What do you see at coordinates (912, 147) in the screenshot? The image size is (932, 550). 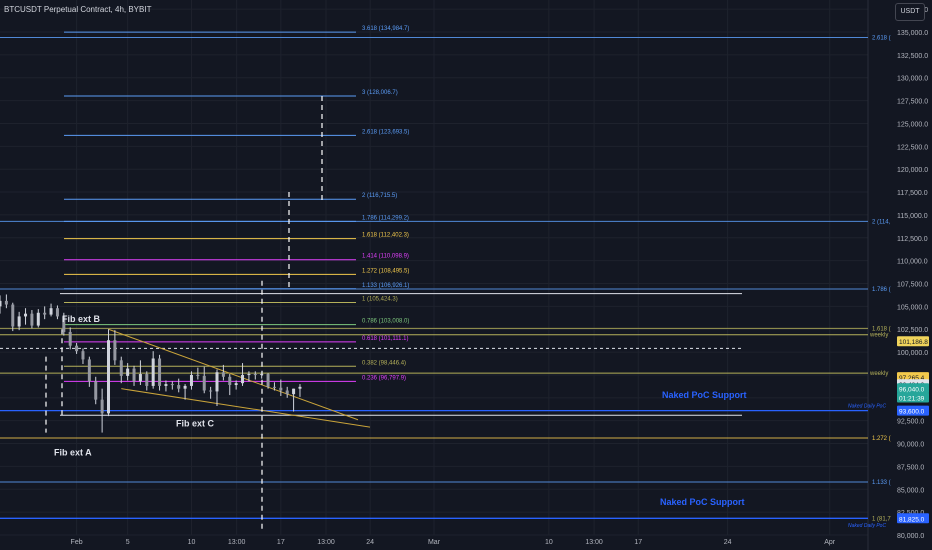 I see `y-tick-label: 122,500.0` at bounding box center [912, 147].